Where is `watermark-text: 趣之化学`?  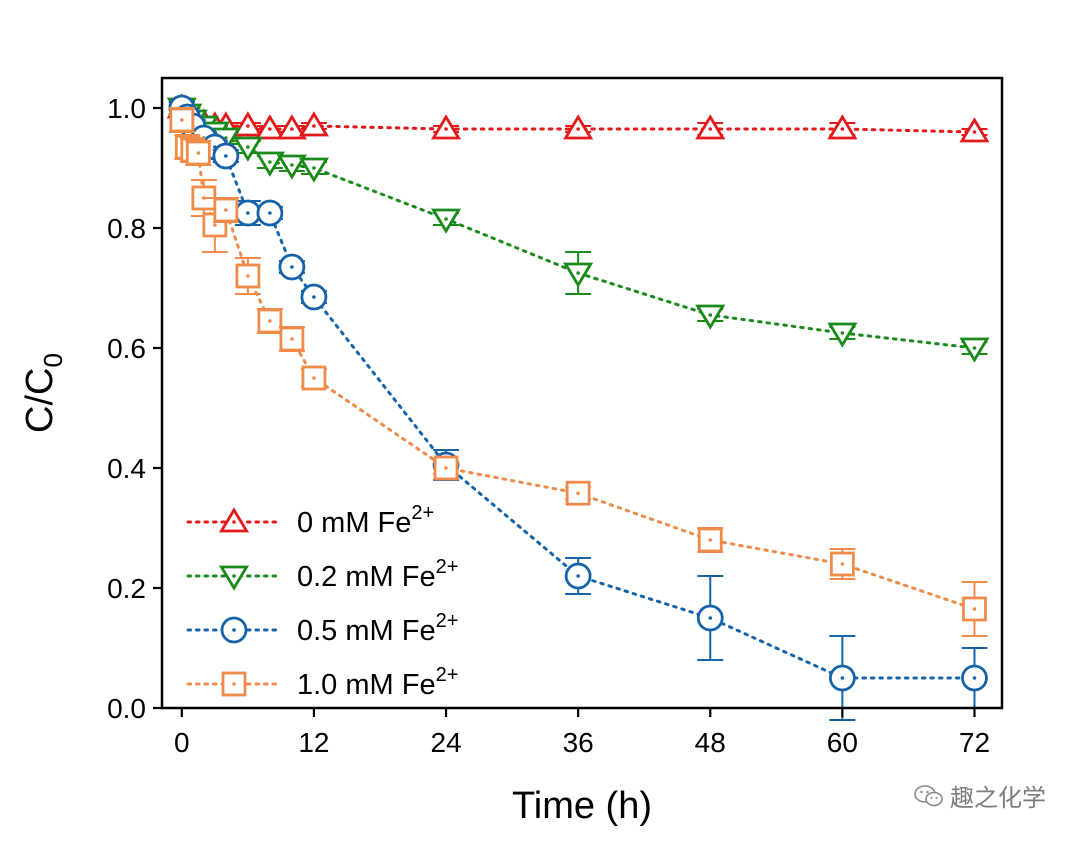
watermark-text: 趣之化学 is located at coordinates (998, 798).